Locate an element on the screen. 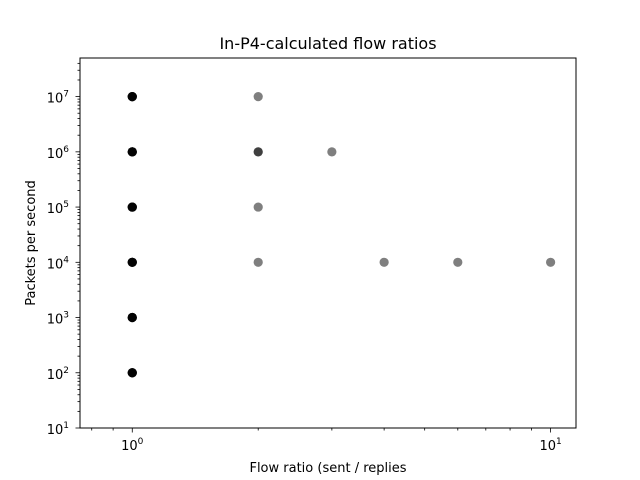 This screenshot has height=480, width=640. y-tick-label: 10² is located at coordinates (58, 374).